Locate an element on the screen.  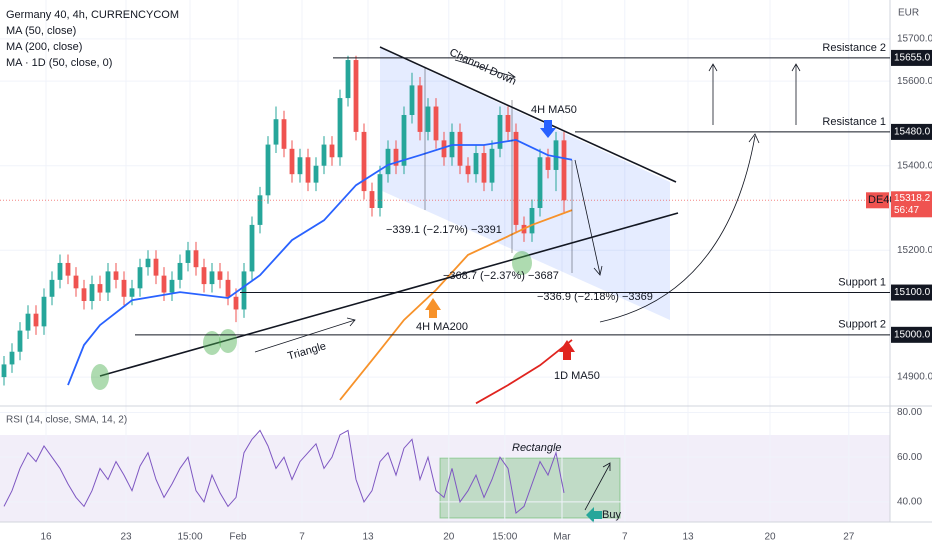
x-tick-label: Mar is located at coordinates (562, 537).